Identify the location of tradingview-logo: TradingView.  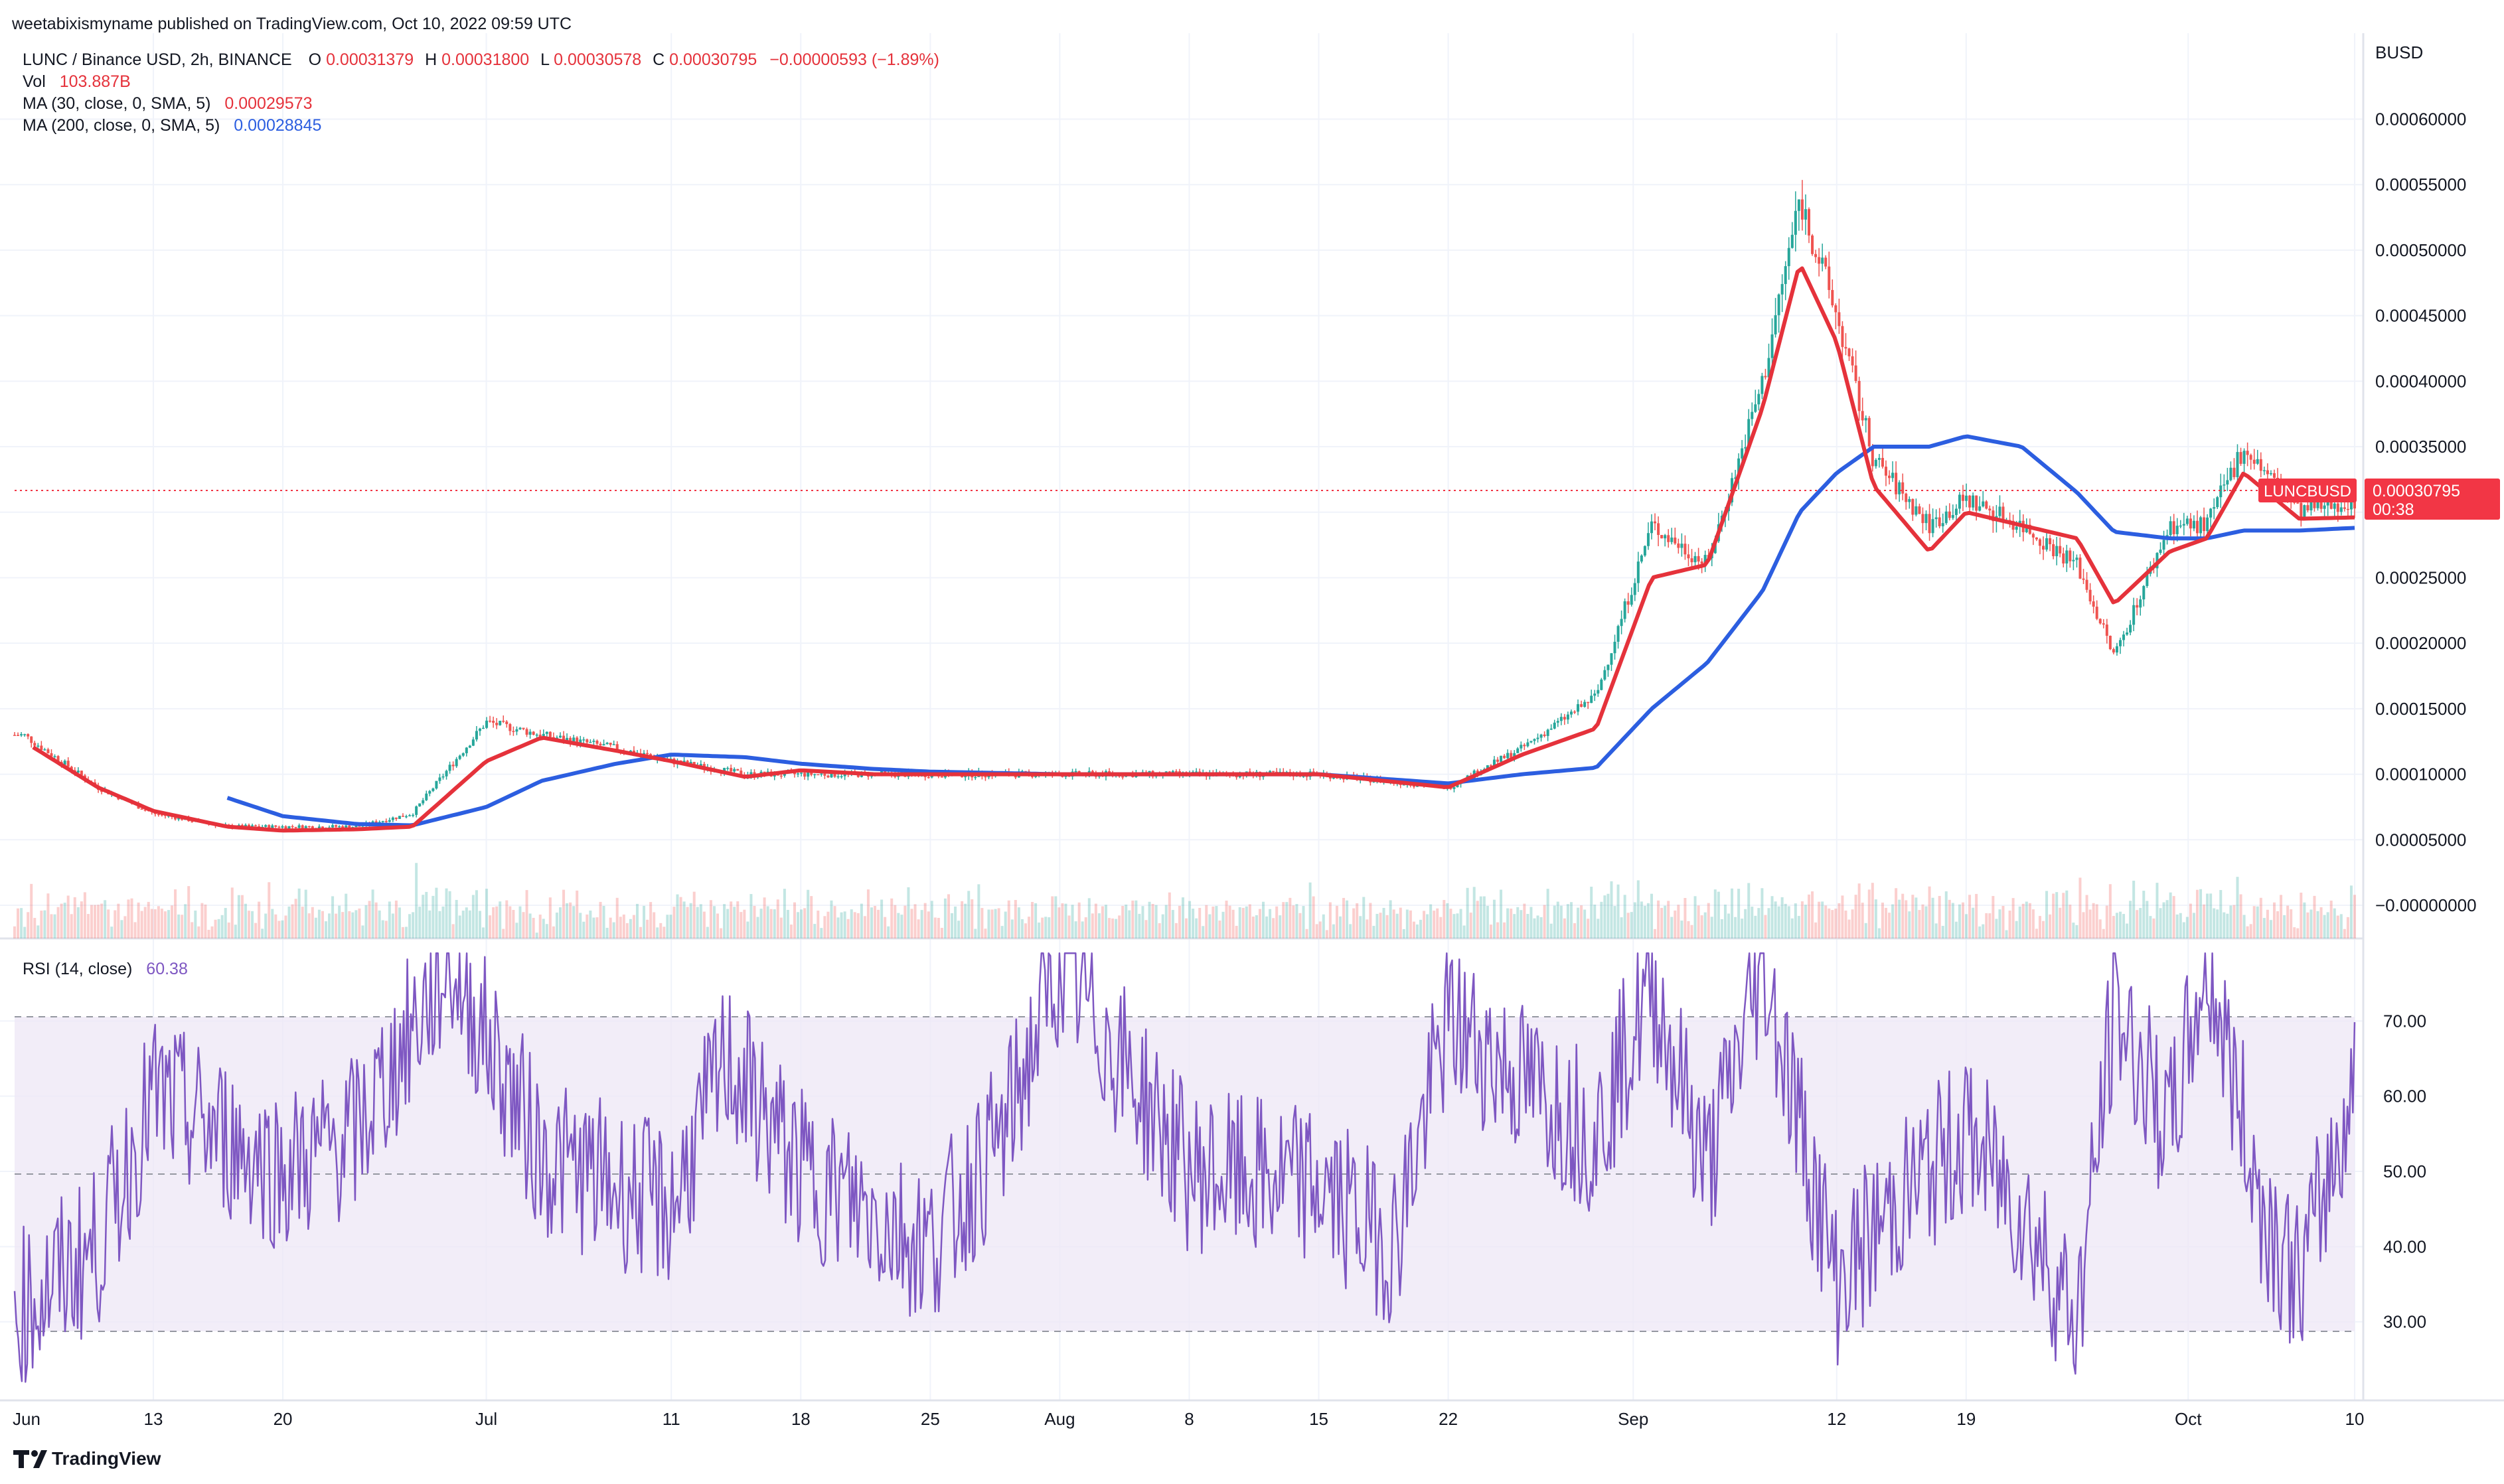
(87, 1458).